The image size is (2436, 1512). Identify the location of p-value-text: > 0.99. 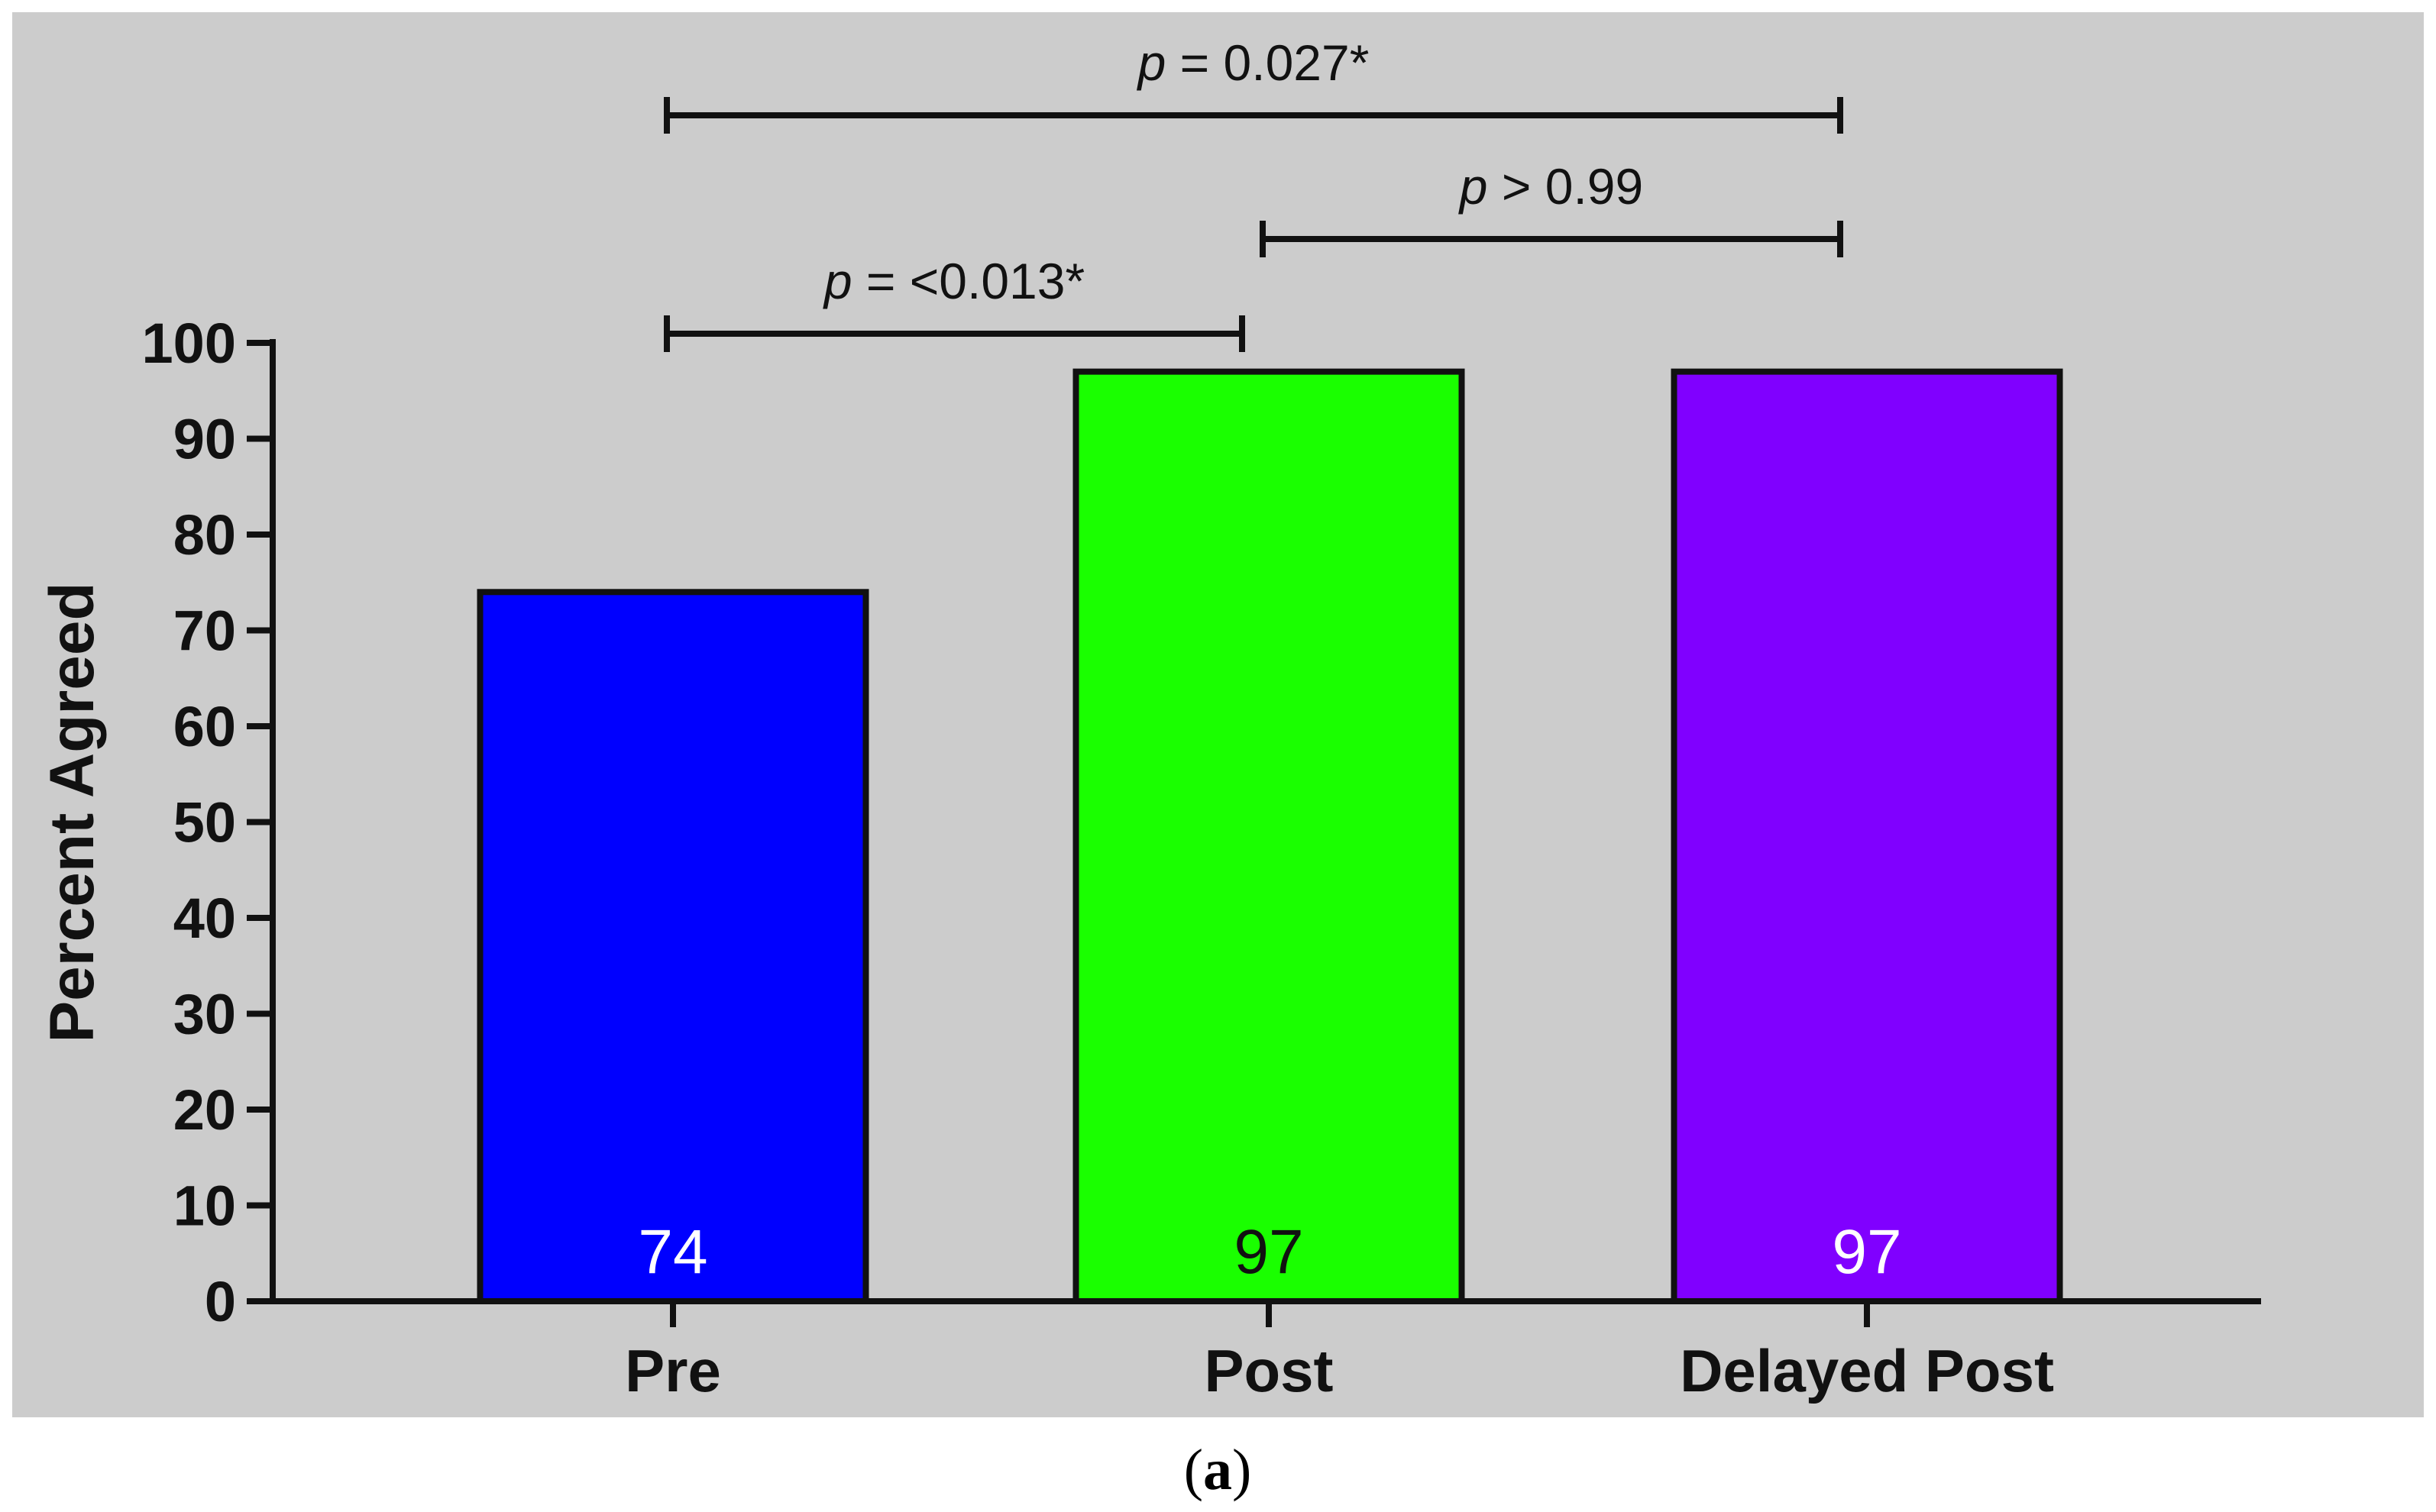
(1566, 186).